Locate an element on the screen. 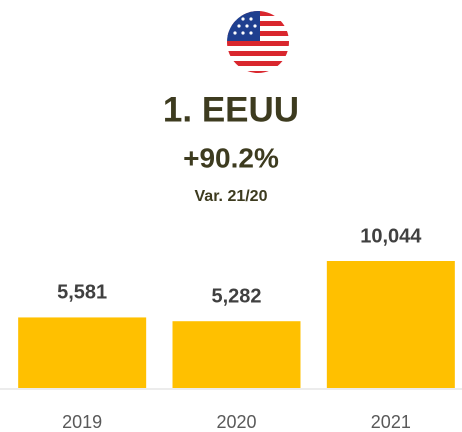 The height and width of the screenshot is (432, 462). x-tick-label: 2020 is located at coordinates (236, 422).